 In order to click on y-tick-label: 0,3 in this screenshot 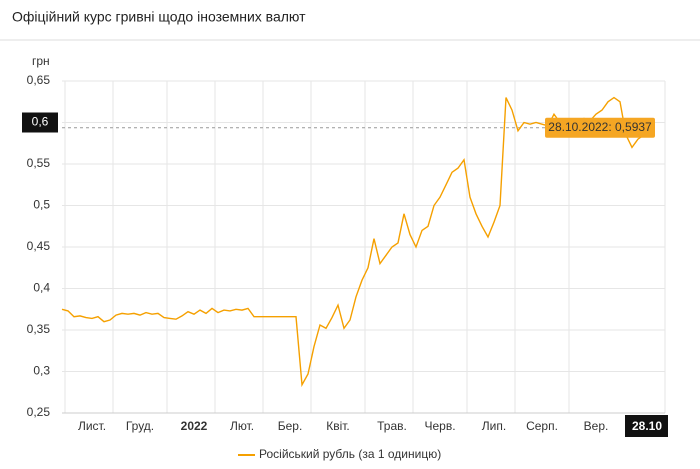, I will do `click(41, 371)`.